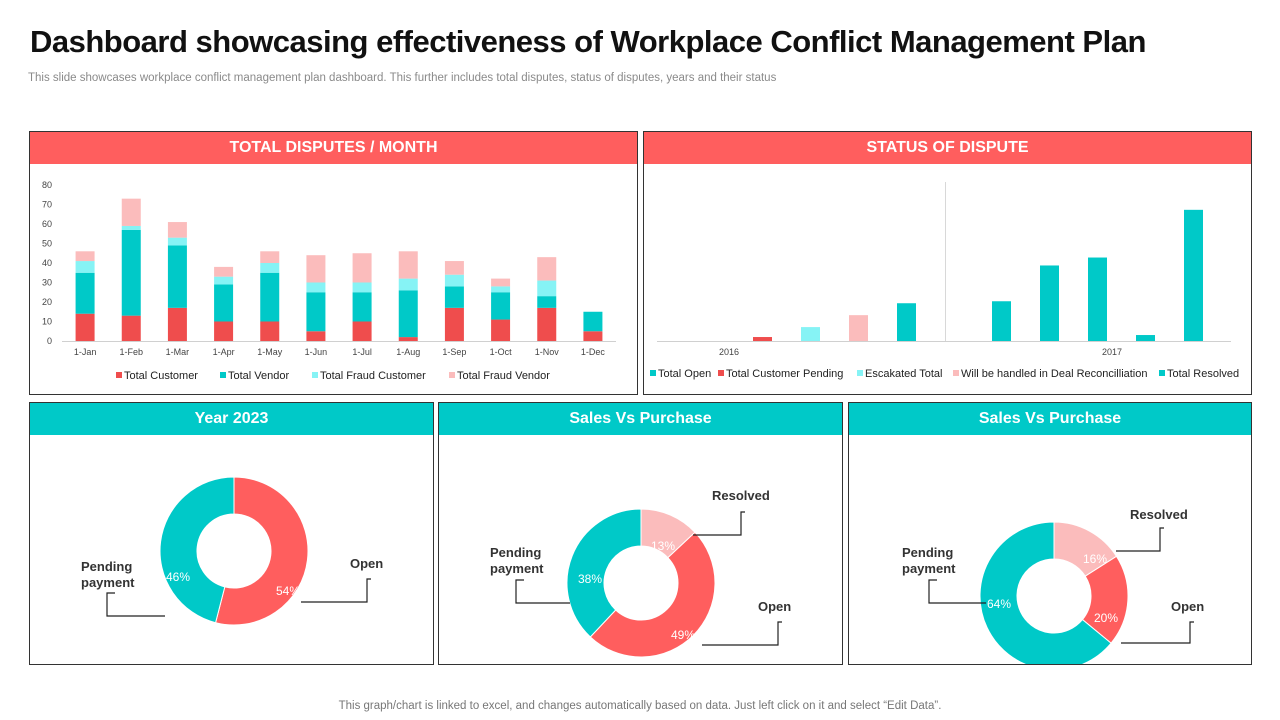  Describe the element at coordinates (178, 352) in the screenshot. I see `x-tick-label: 1-Mar` at that location.